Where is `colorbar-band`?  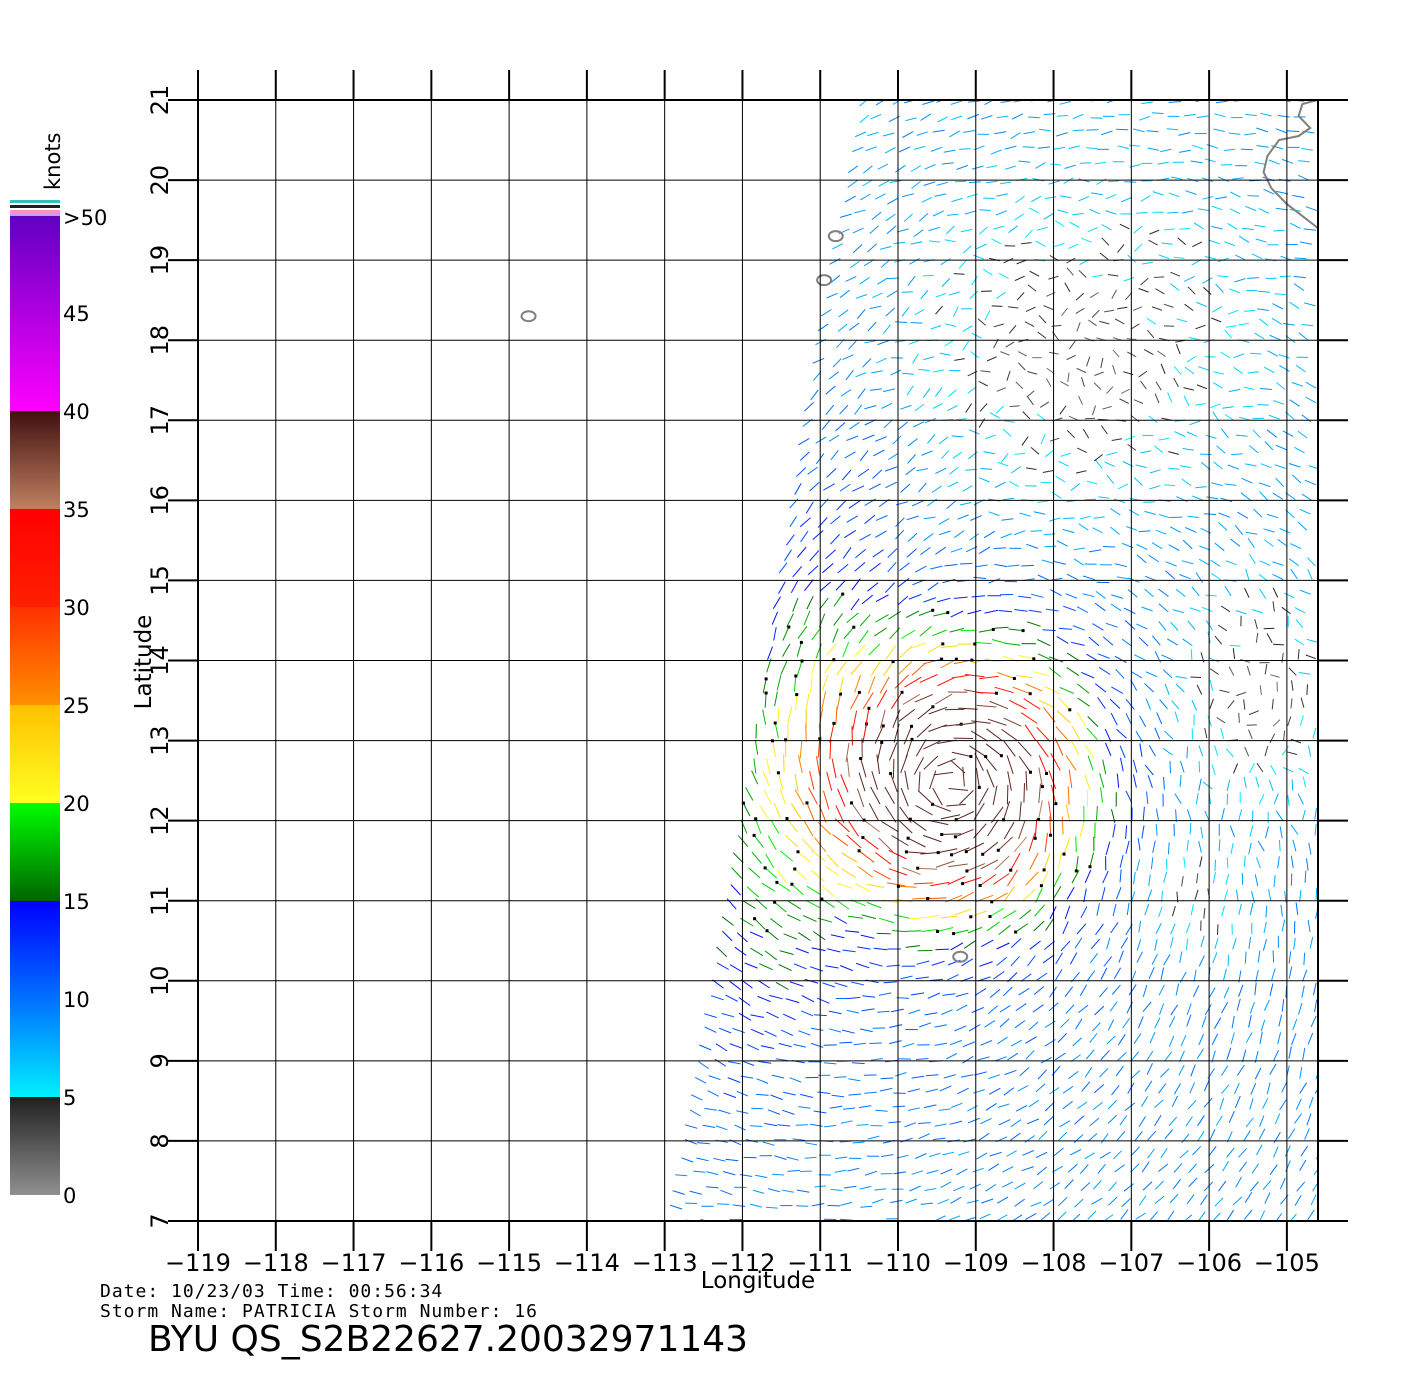
colorbar-band is located at coordinates (35, 754).